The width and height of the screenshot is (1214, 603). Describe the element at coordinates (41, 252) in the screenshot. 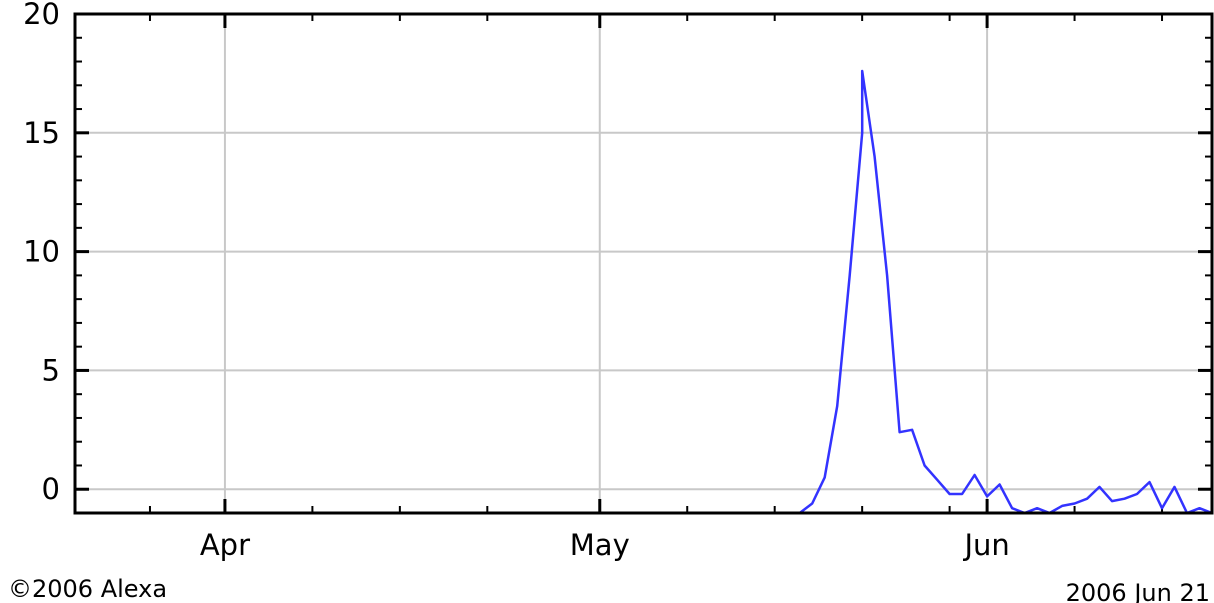

I see `y-tick-label: 10` at that location.